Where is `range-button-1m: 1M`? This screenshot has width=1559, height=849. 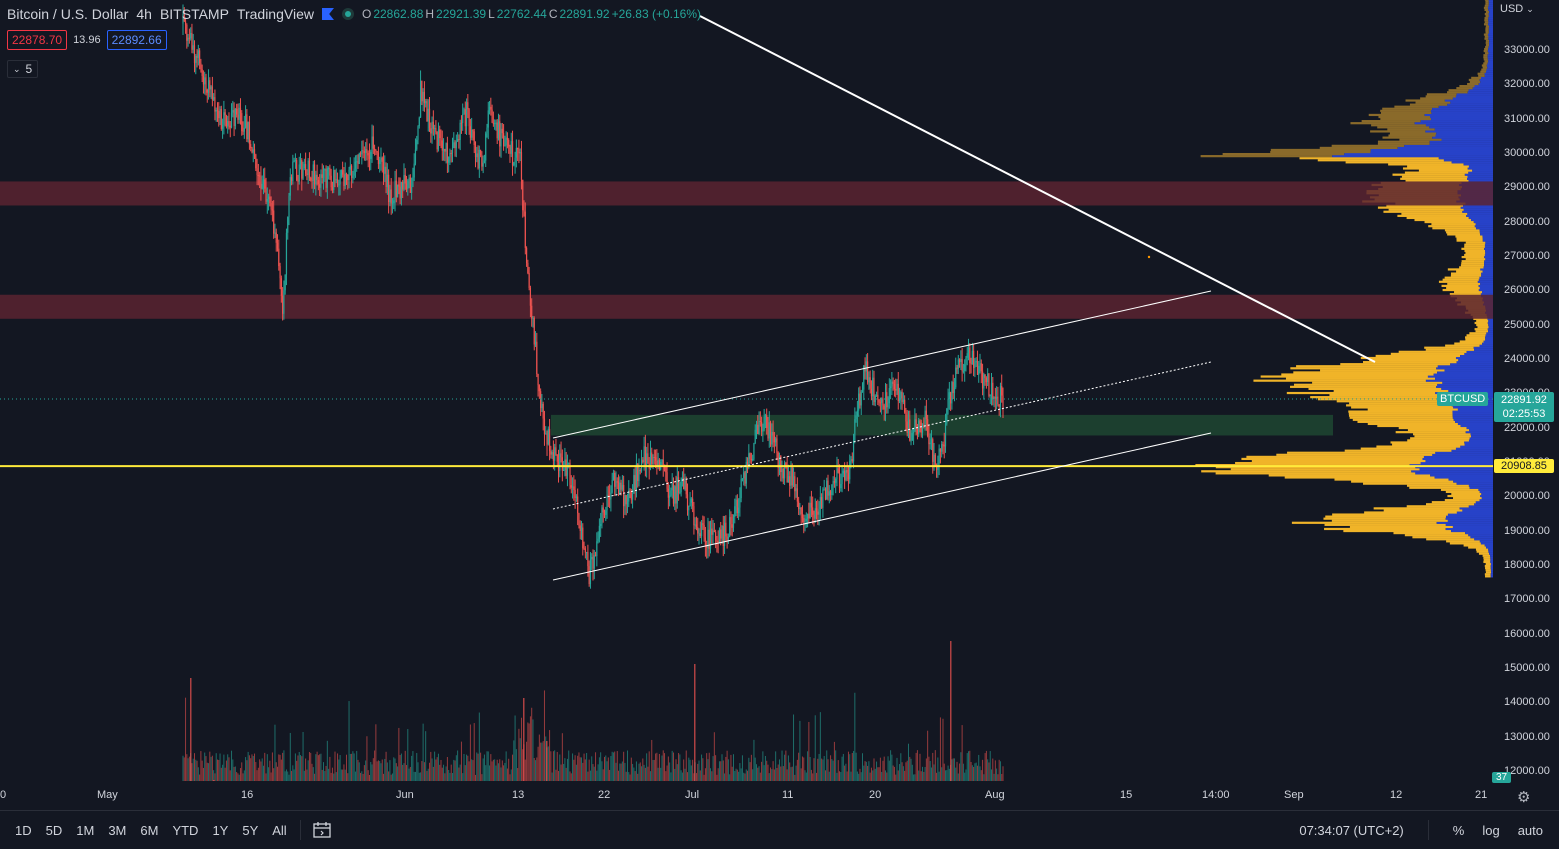 range-button-1m: 1M is located at coordinates (85, 830).